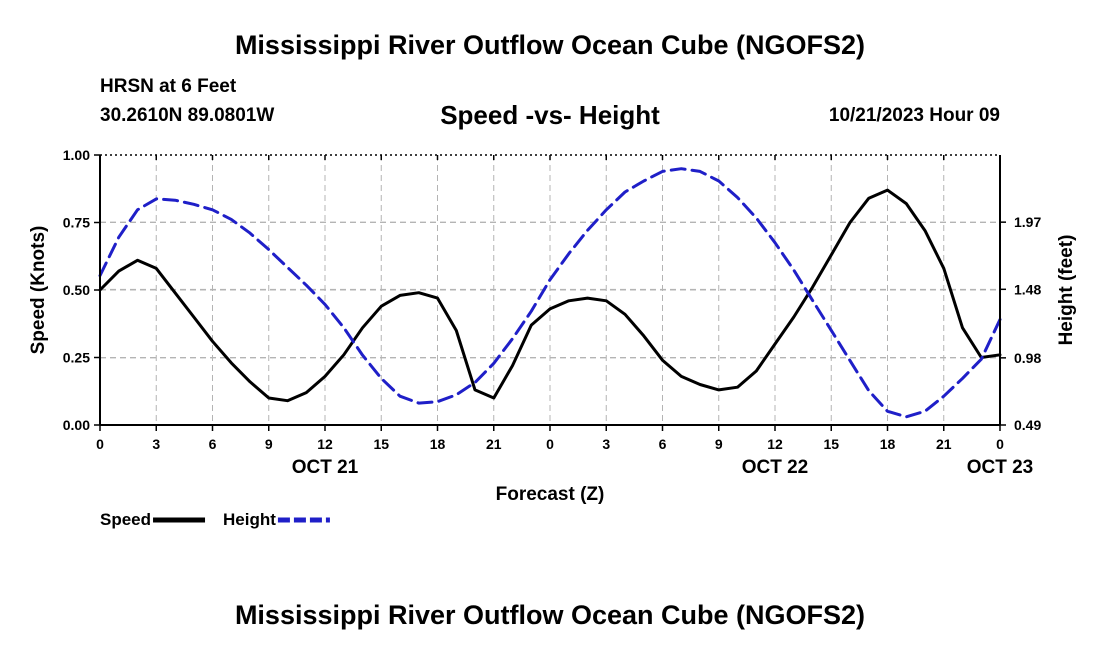 The height and width of the screenshot is (650, 1100). Describe the element at coordinates (249, 519) in the screenshot. I see `legend-label-height: Height` at that location.